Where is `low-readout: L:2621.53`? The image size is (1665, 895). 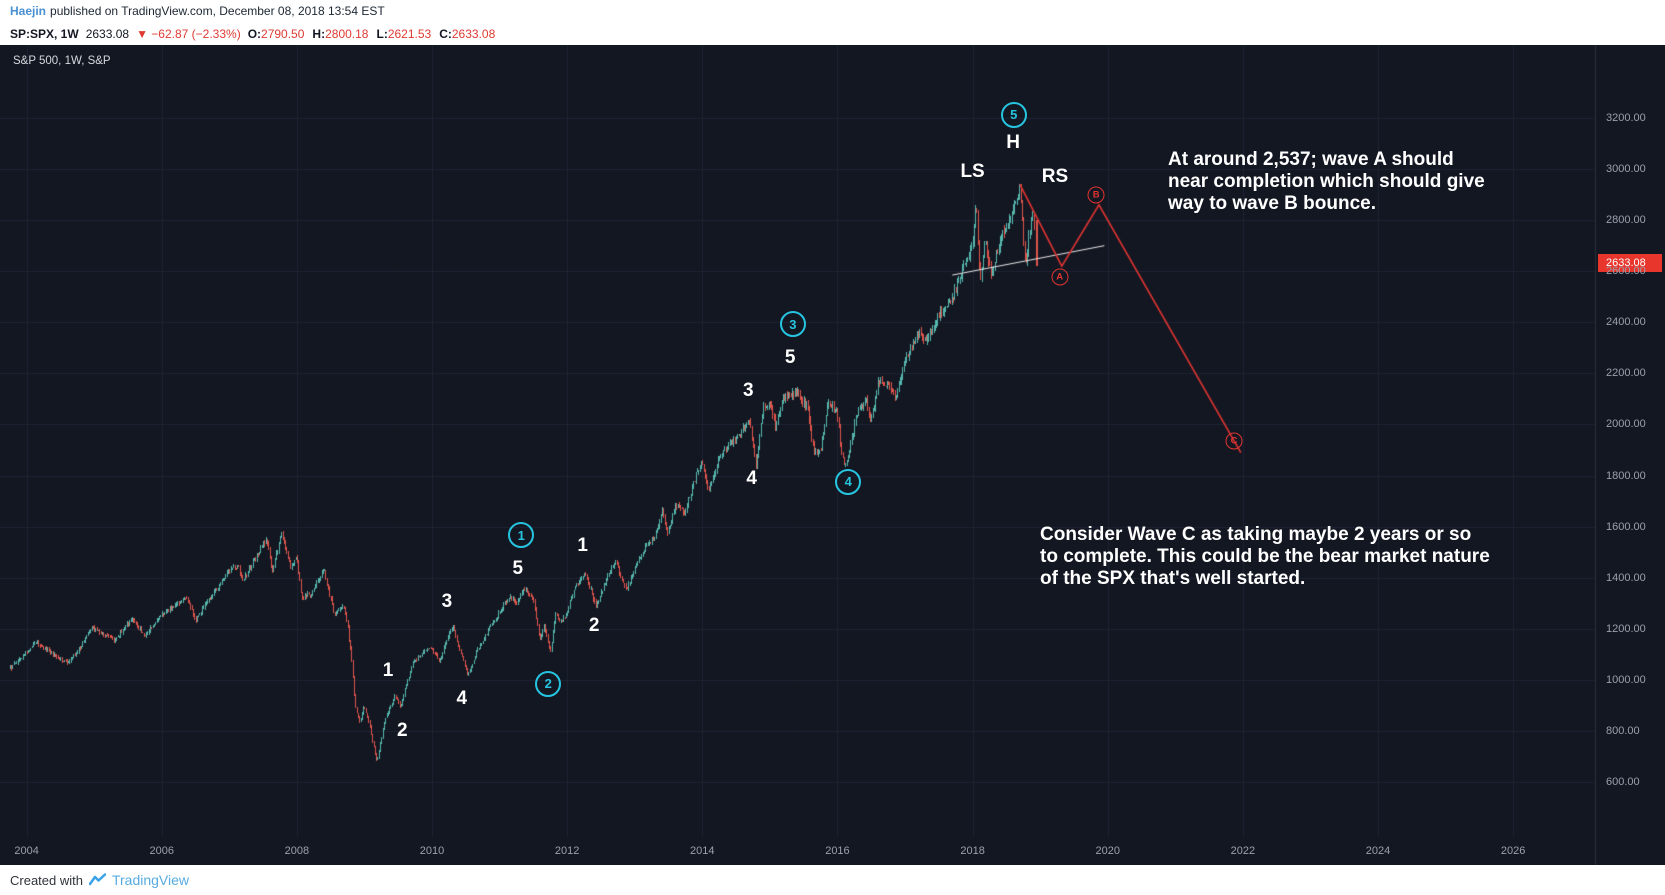 low-readout: L:2621.53 is located at coordinates (404, 33).